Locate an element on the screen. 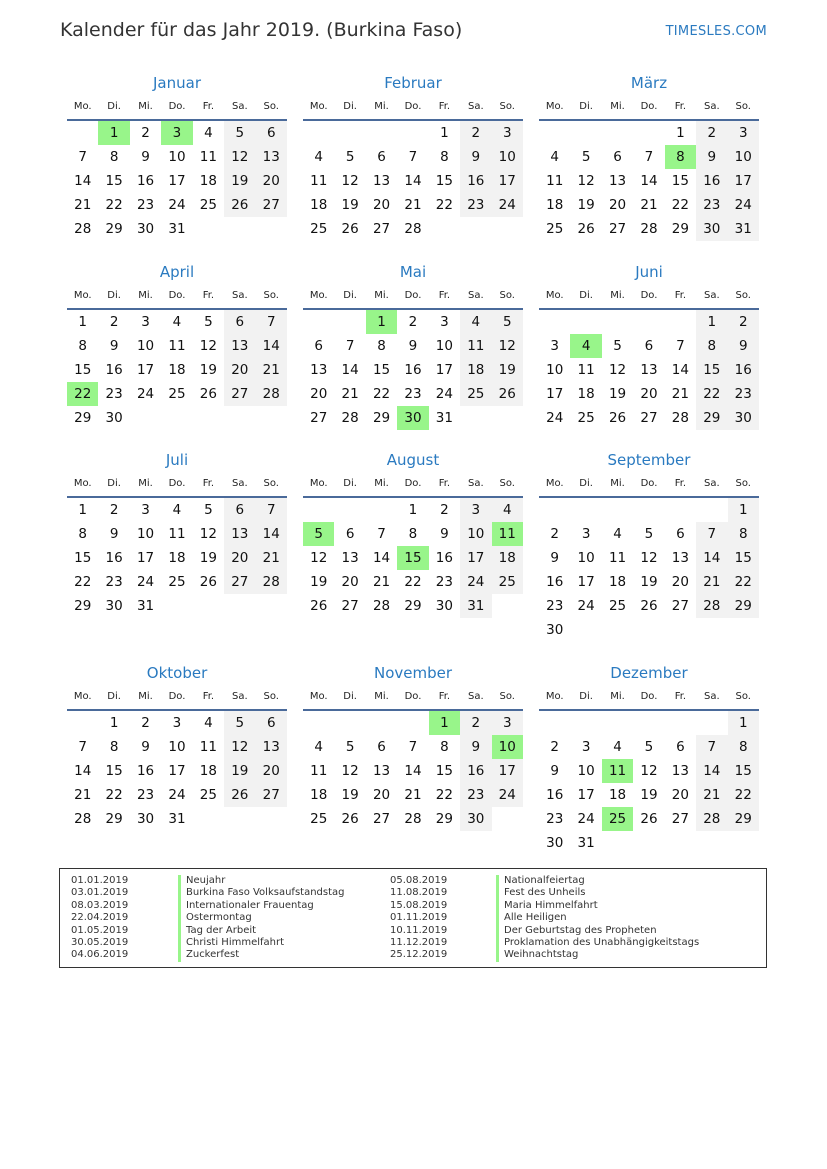 The height and width of the screenshot is (1169, 827). day-cell: 30 is located at coordinates (476, 819).